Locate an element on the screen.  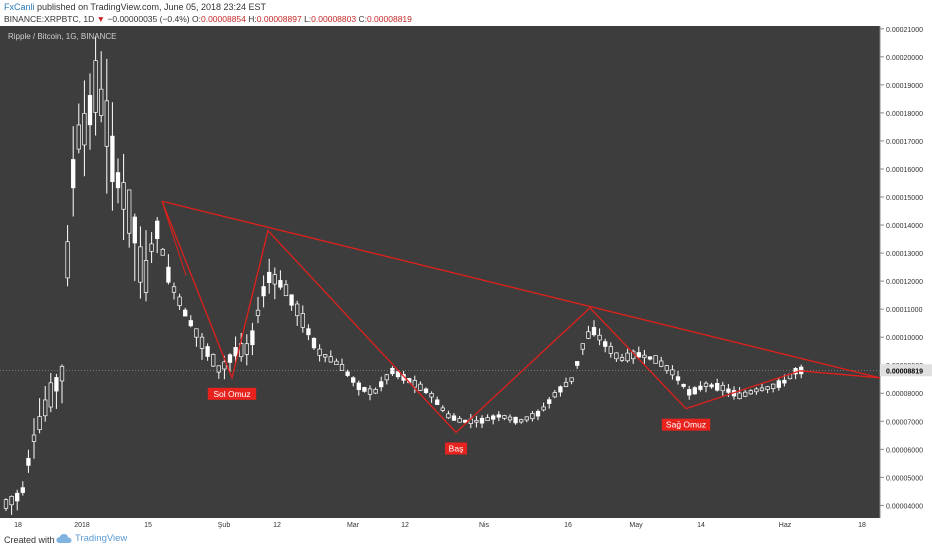
price-tick-label: 0.00017000 is located at coordinates (904, 142).